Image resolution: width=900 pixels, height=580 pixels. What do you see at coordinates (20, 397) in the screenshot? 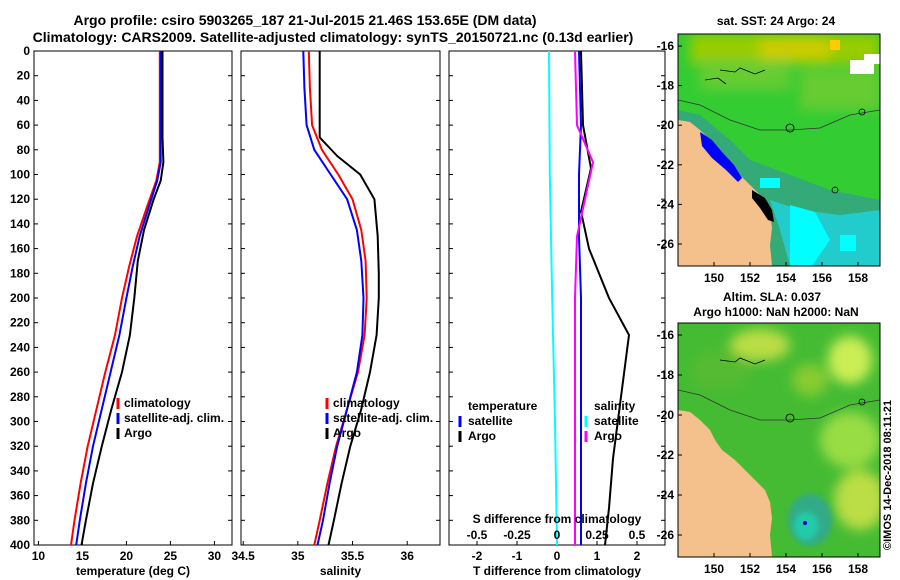
I see `y-tick-label: 280` at bounding box center [20, 397].